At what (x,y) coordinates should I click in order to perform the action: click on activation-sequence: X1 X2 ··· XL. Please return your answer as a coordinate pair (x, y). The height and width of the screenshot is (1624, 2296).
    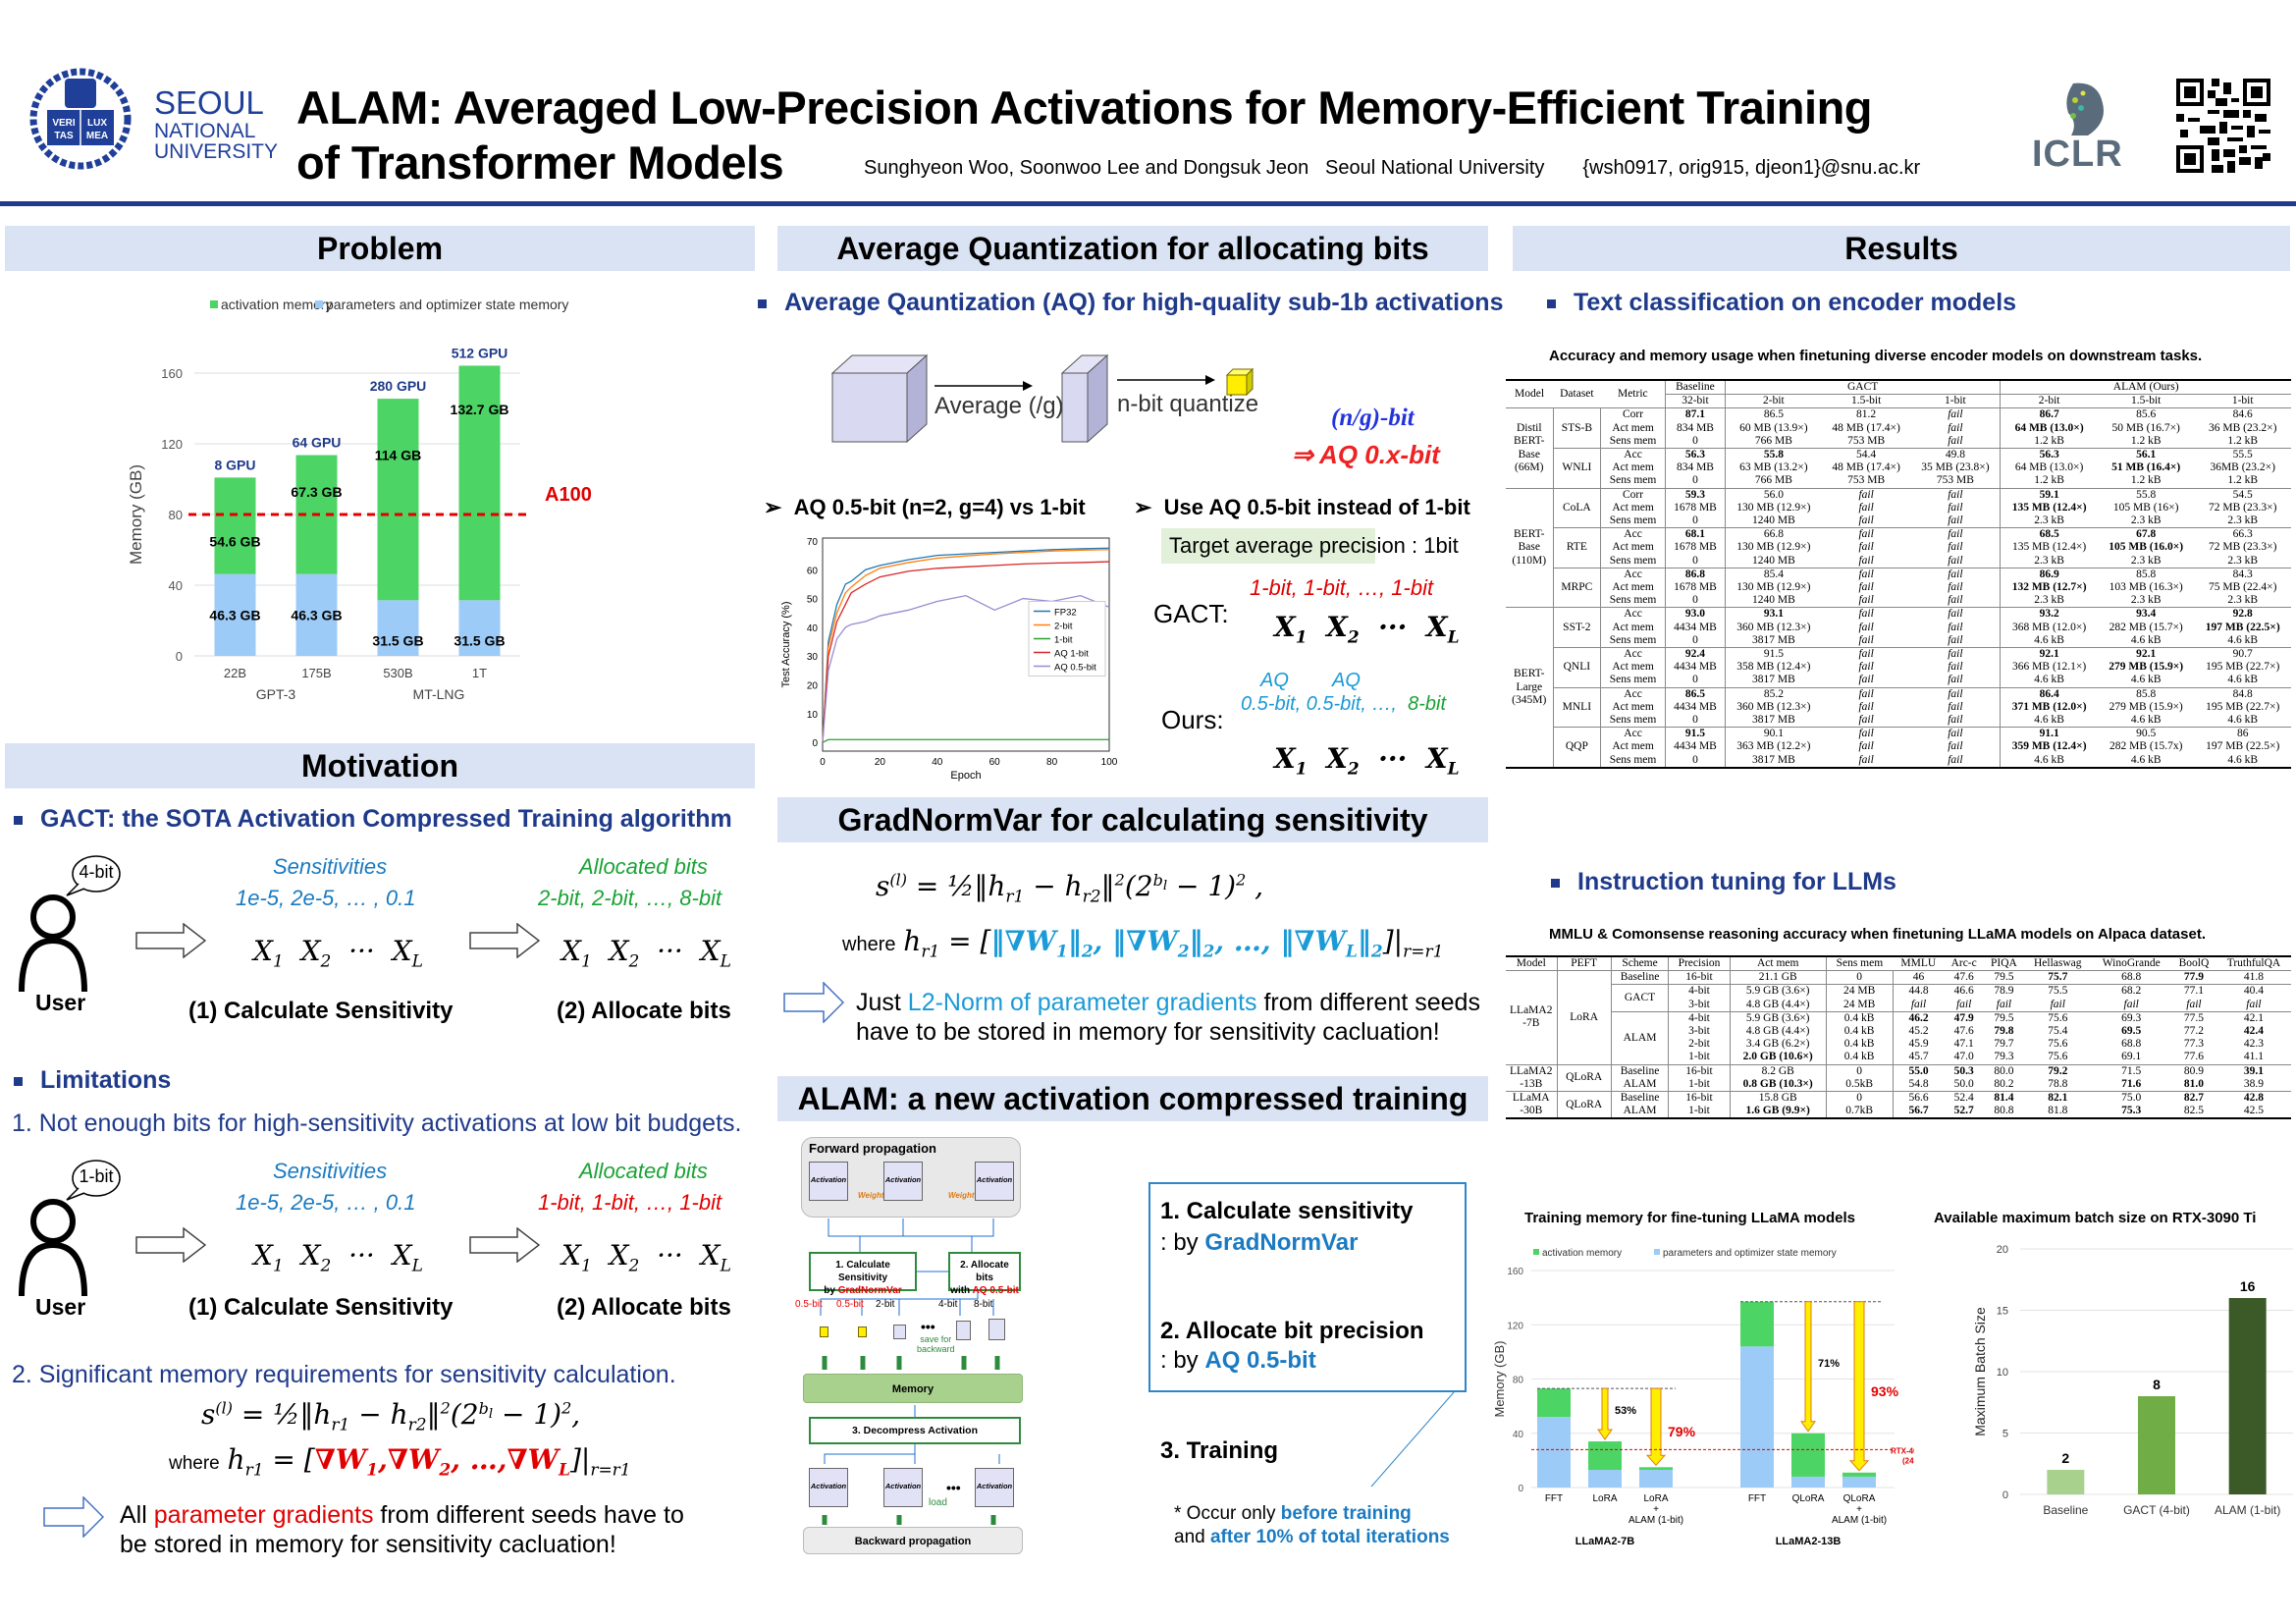
    Looking at the image, I should click on (1367, 761).